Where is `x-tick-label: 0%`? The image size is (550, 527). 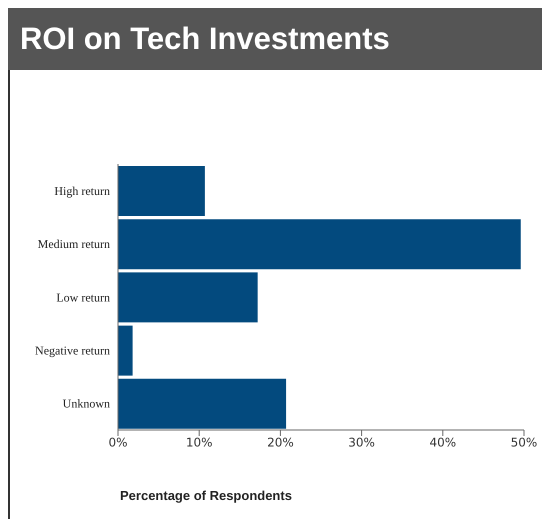
x-tick-label: 0% is located at coordinates (118, 443).